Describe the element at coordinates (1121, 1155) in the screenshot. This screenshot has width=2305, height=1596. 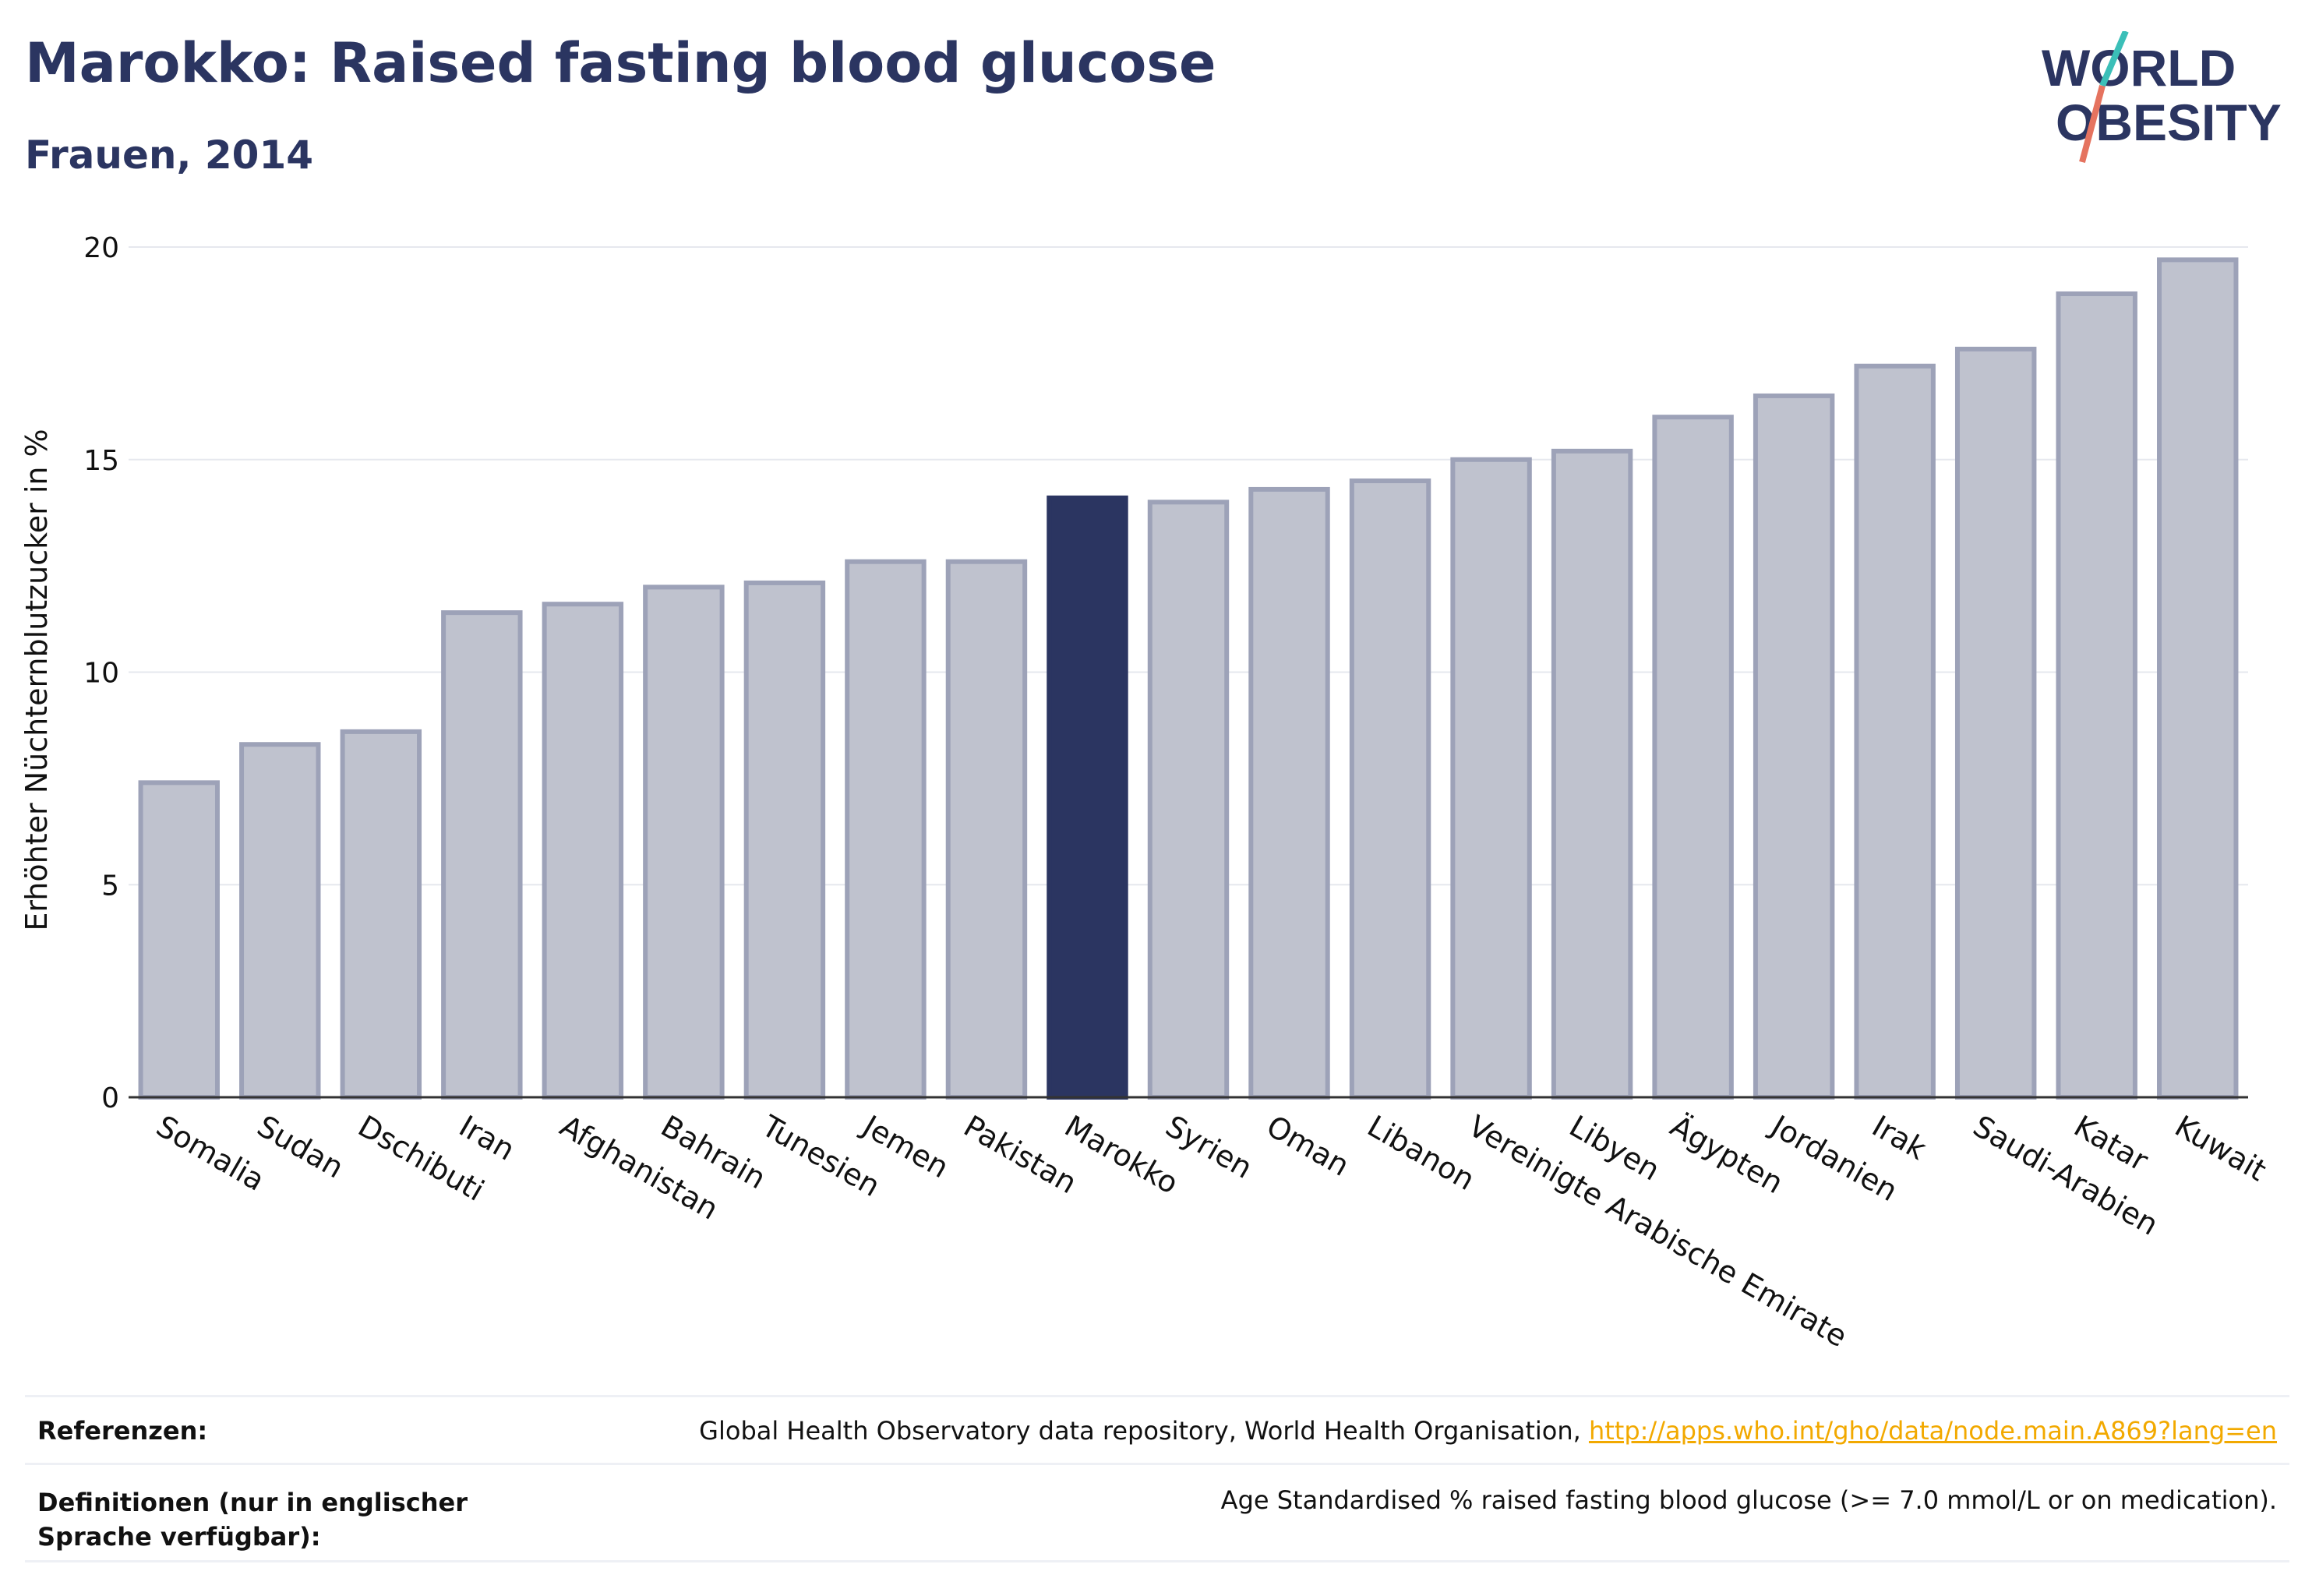
I see `x-tick-label: Marokko` at that location.